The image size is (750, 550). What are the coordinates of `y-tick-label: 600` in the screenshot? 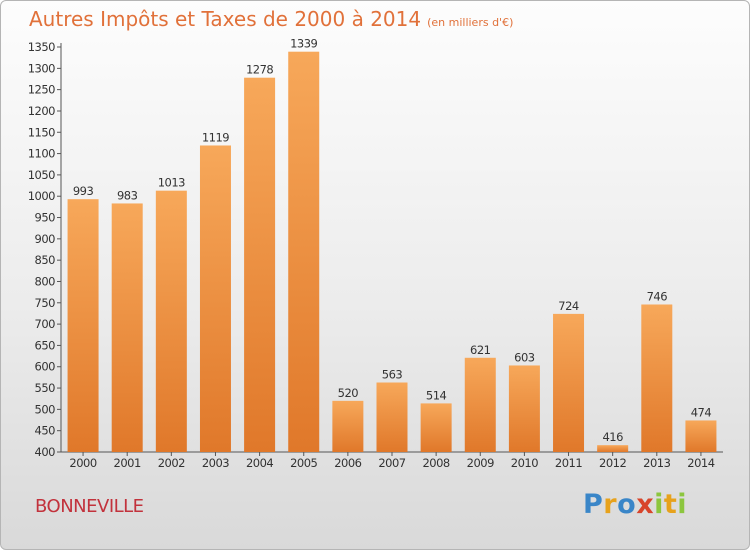 It's located at (45, 367).